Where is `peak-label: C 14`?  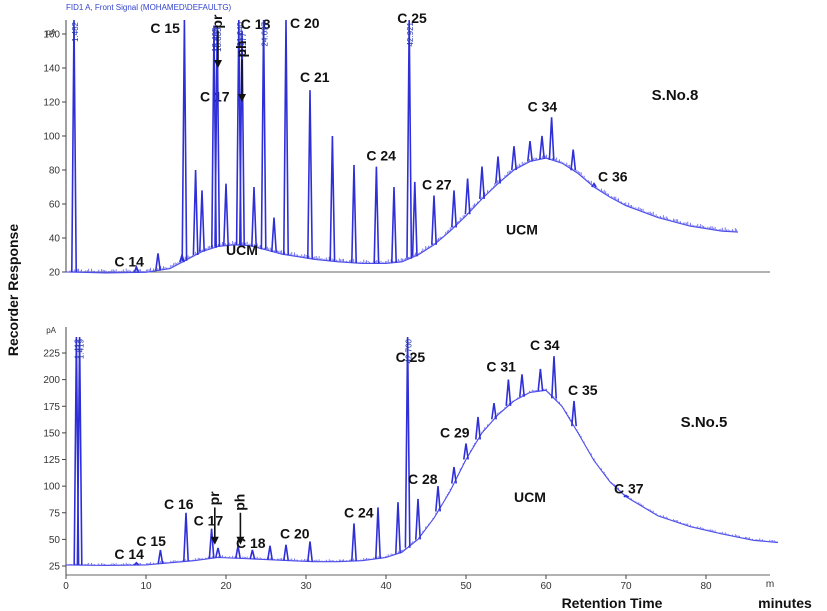 peak-label: C 14 is located at coordinates (129, 554).